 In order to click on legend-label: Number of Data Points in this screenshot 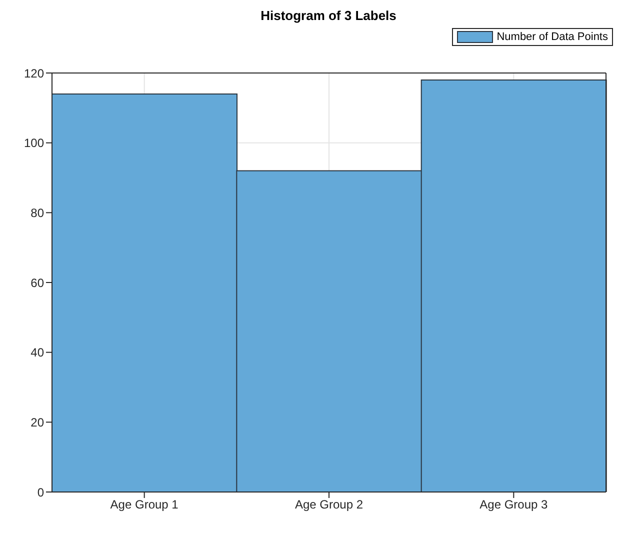, I will do `click(552, 37)`.